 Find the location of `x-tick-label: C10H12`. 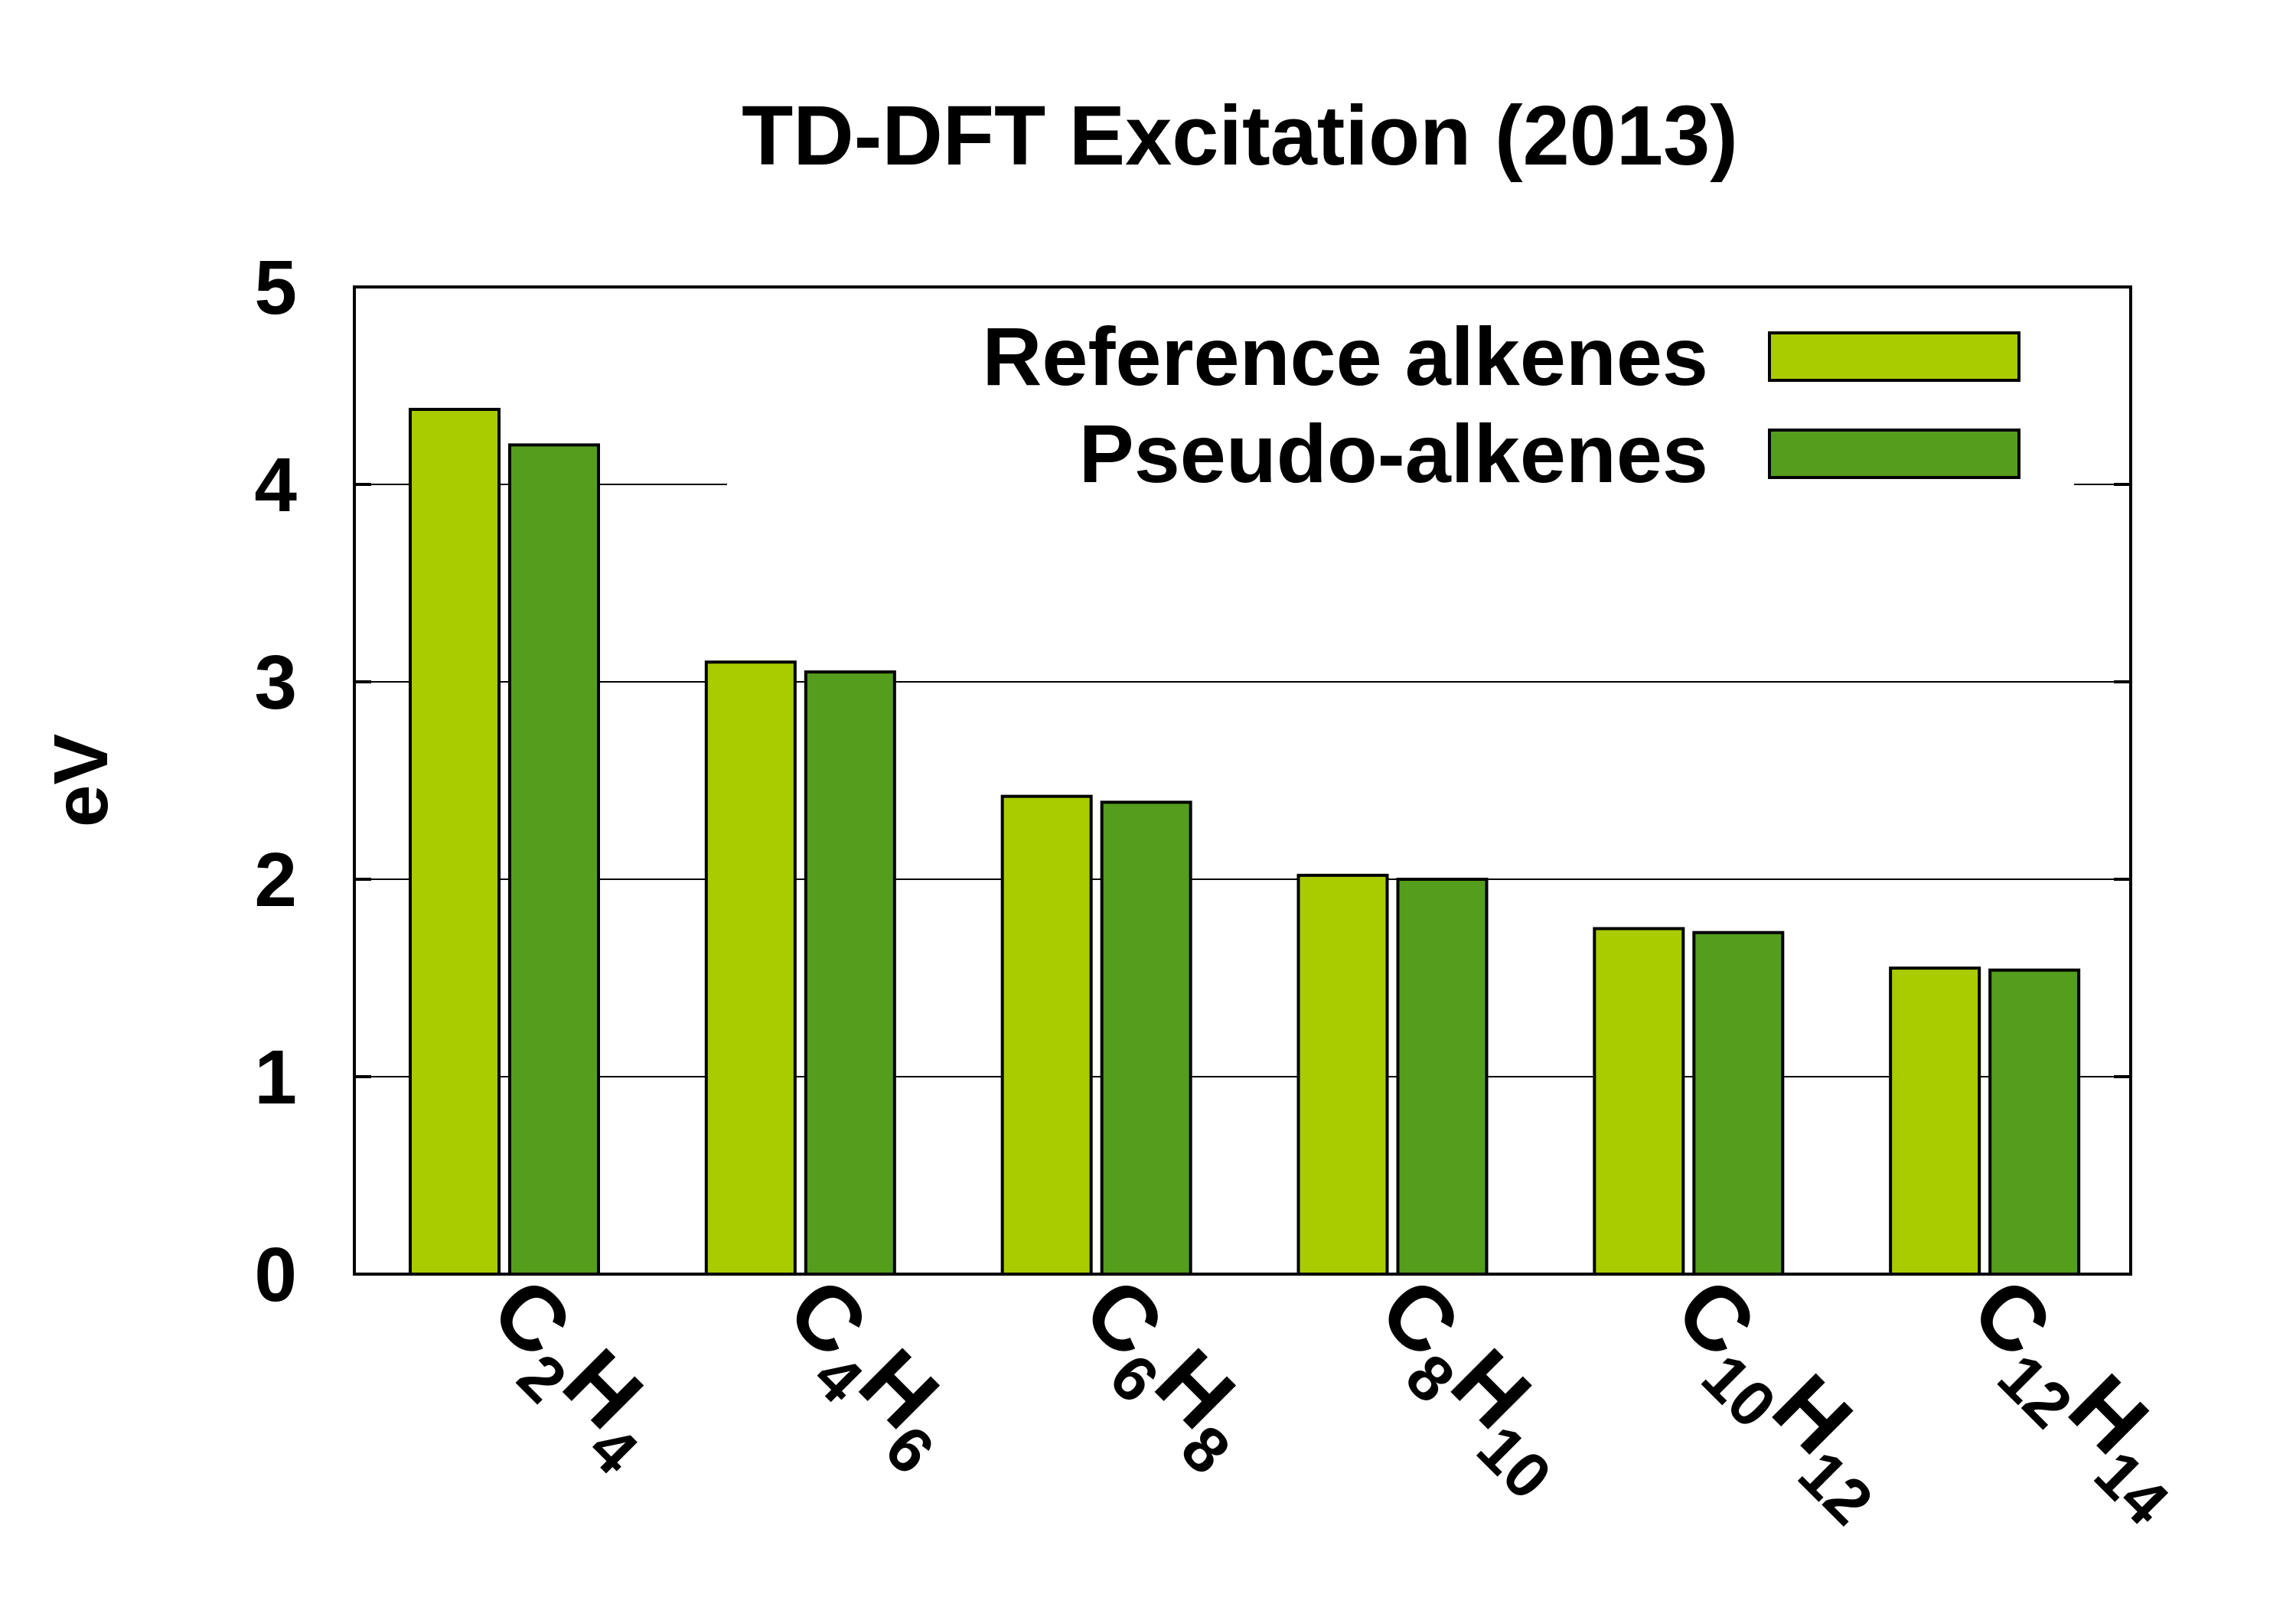

x-tick-label: C10H12 is located at coordinates (1782, 1398).